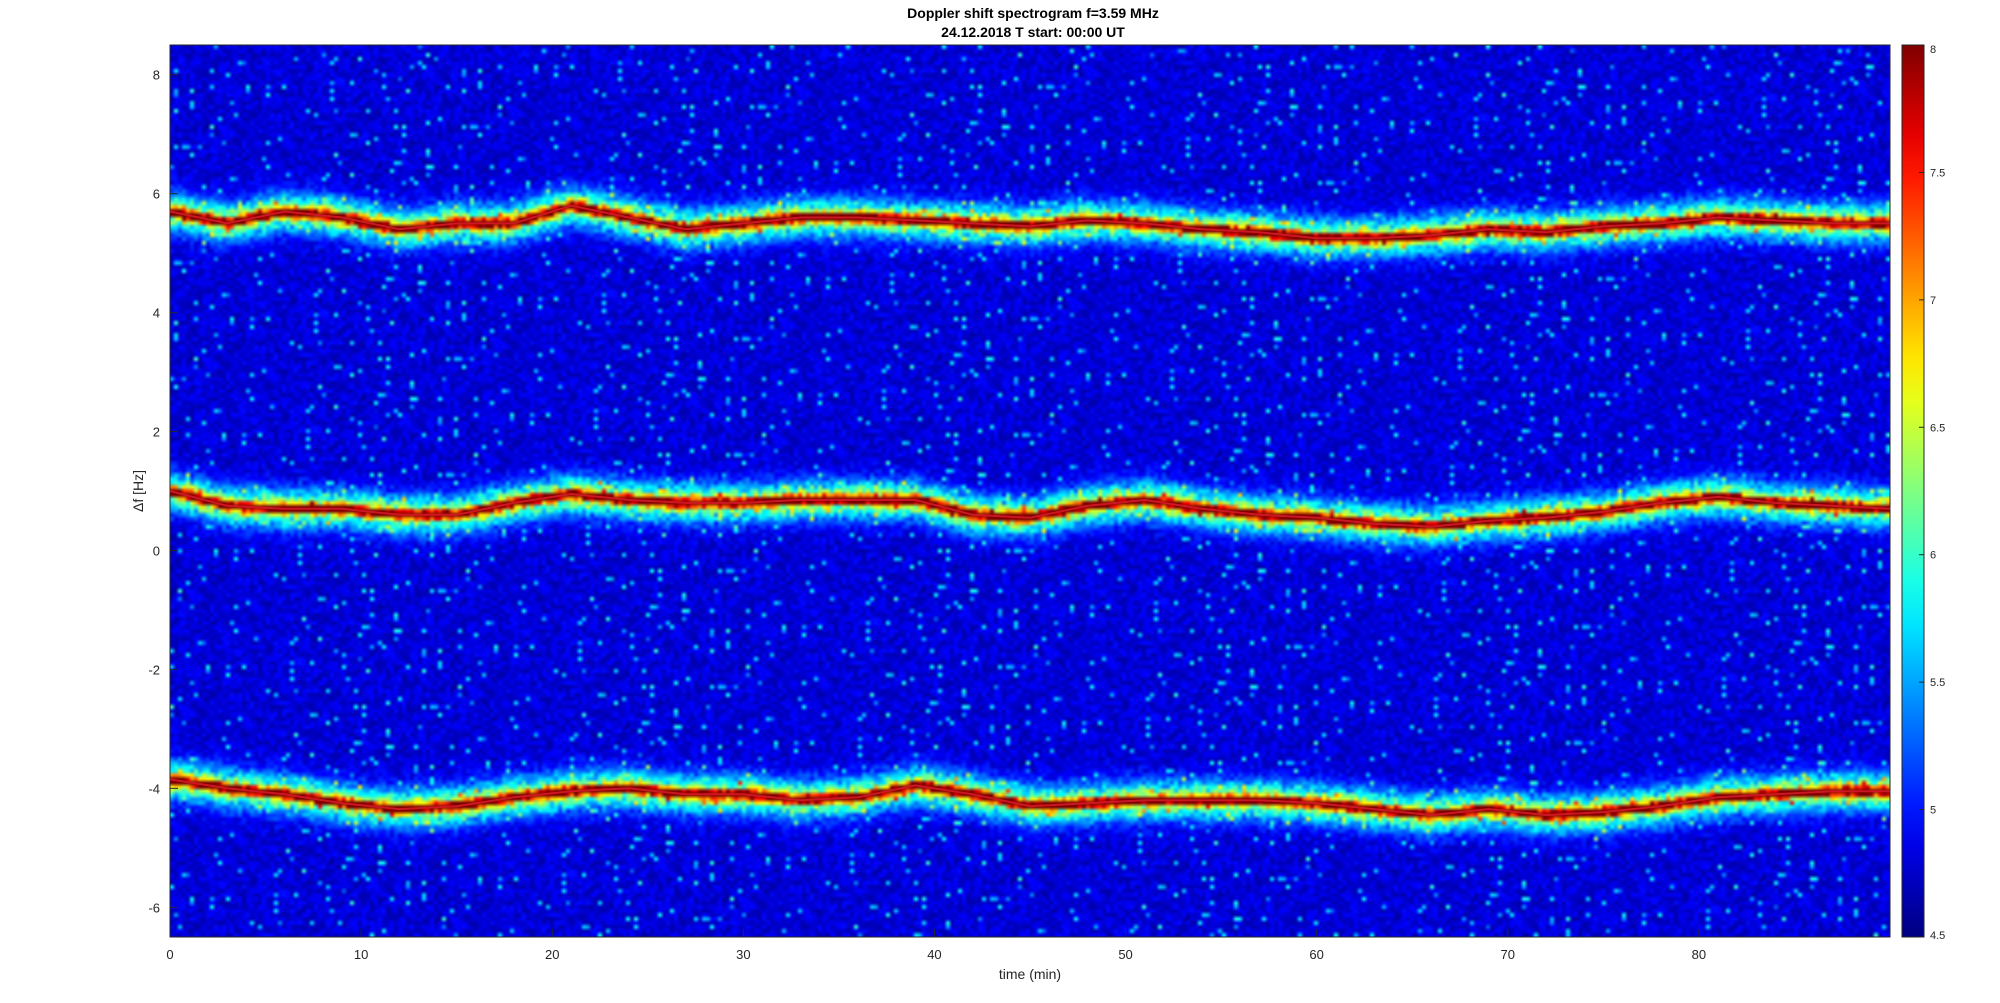 This screenshot has width=2000, height=1003. Describe the element at coordinates (156, 432) in the screenshot. I see `y-tick-label: 2` at that location.